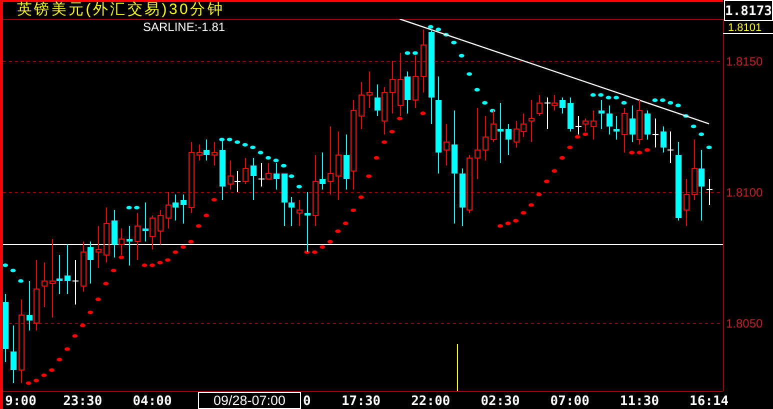  I want to click on y-tick-label: 1.8150, so click(744, 61).